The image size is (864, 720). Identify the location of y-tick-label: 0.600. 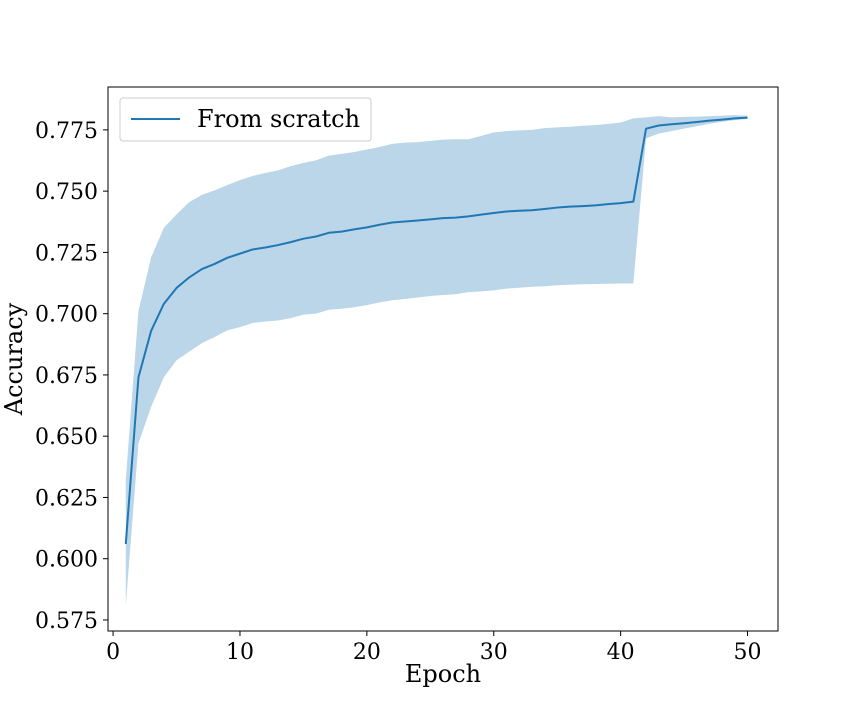
(66, 560).